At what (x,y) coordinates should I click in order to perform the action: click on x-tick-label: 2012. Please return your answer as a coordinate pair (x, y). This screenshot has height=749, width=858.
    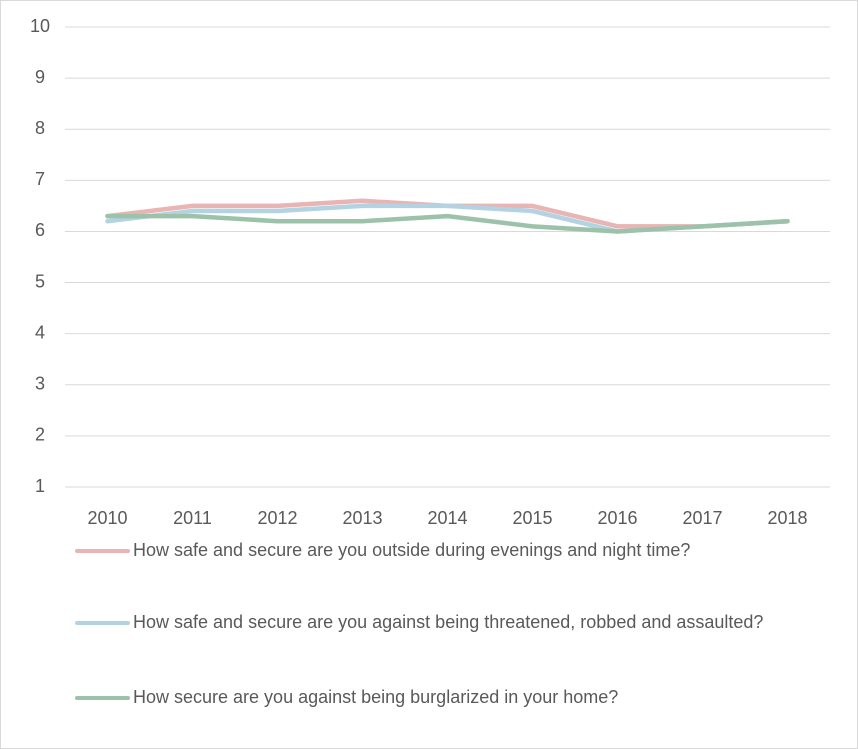
    Looking at the image, I should click on (277, 518).